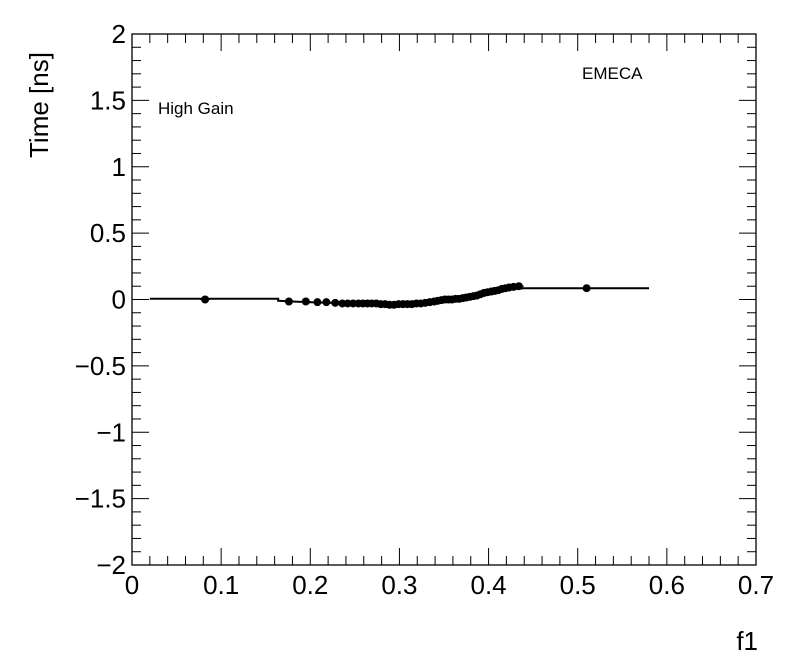  What do you see at coordinates (396, 295) in the screenshot?
I see `data-points` at bounding box center [396, 295].